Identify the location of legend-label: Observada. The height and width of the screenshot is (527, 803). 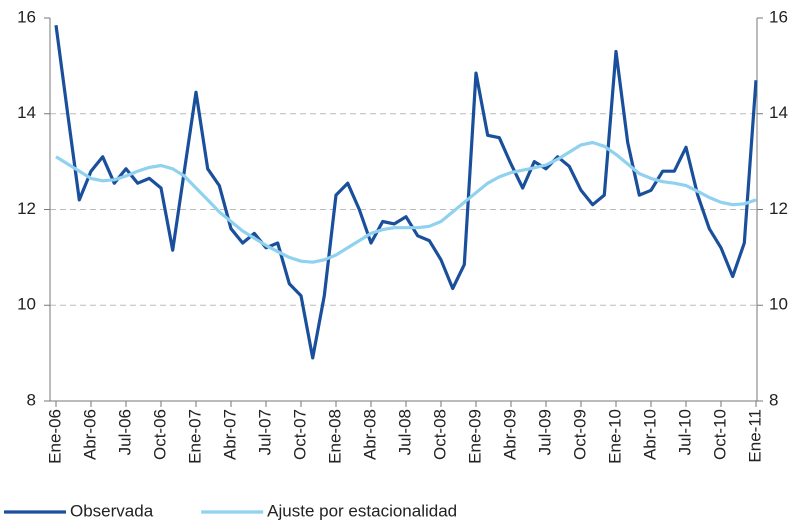
(112, 510).